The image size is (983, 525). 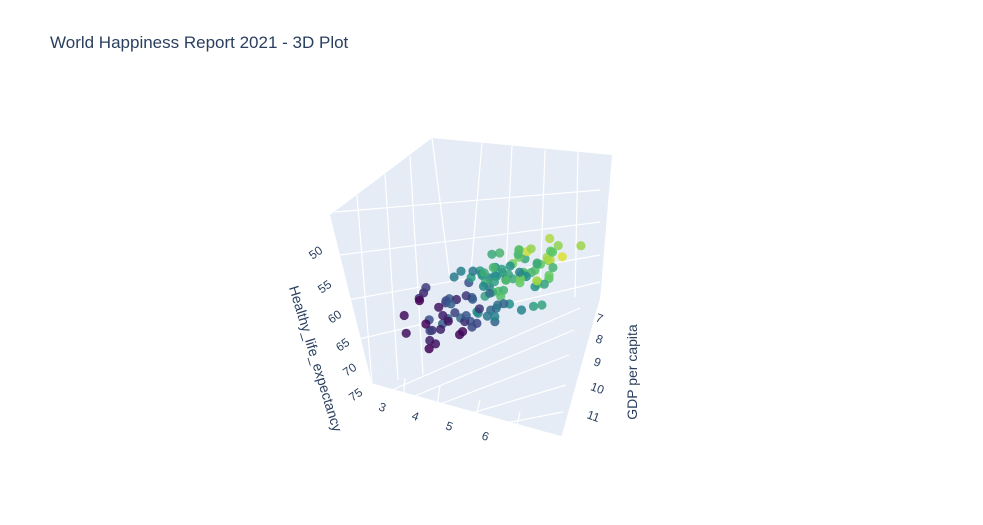 What do you see at coordinates (382, 408) in the screenshot?
I see `z-tick-label: 3` at bounding box center [382, 408].